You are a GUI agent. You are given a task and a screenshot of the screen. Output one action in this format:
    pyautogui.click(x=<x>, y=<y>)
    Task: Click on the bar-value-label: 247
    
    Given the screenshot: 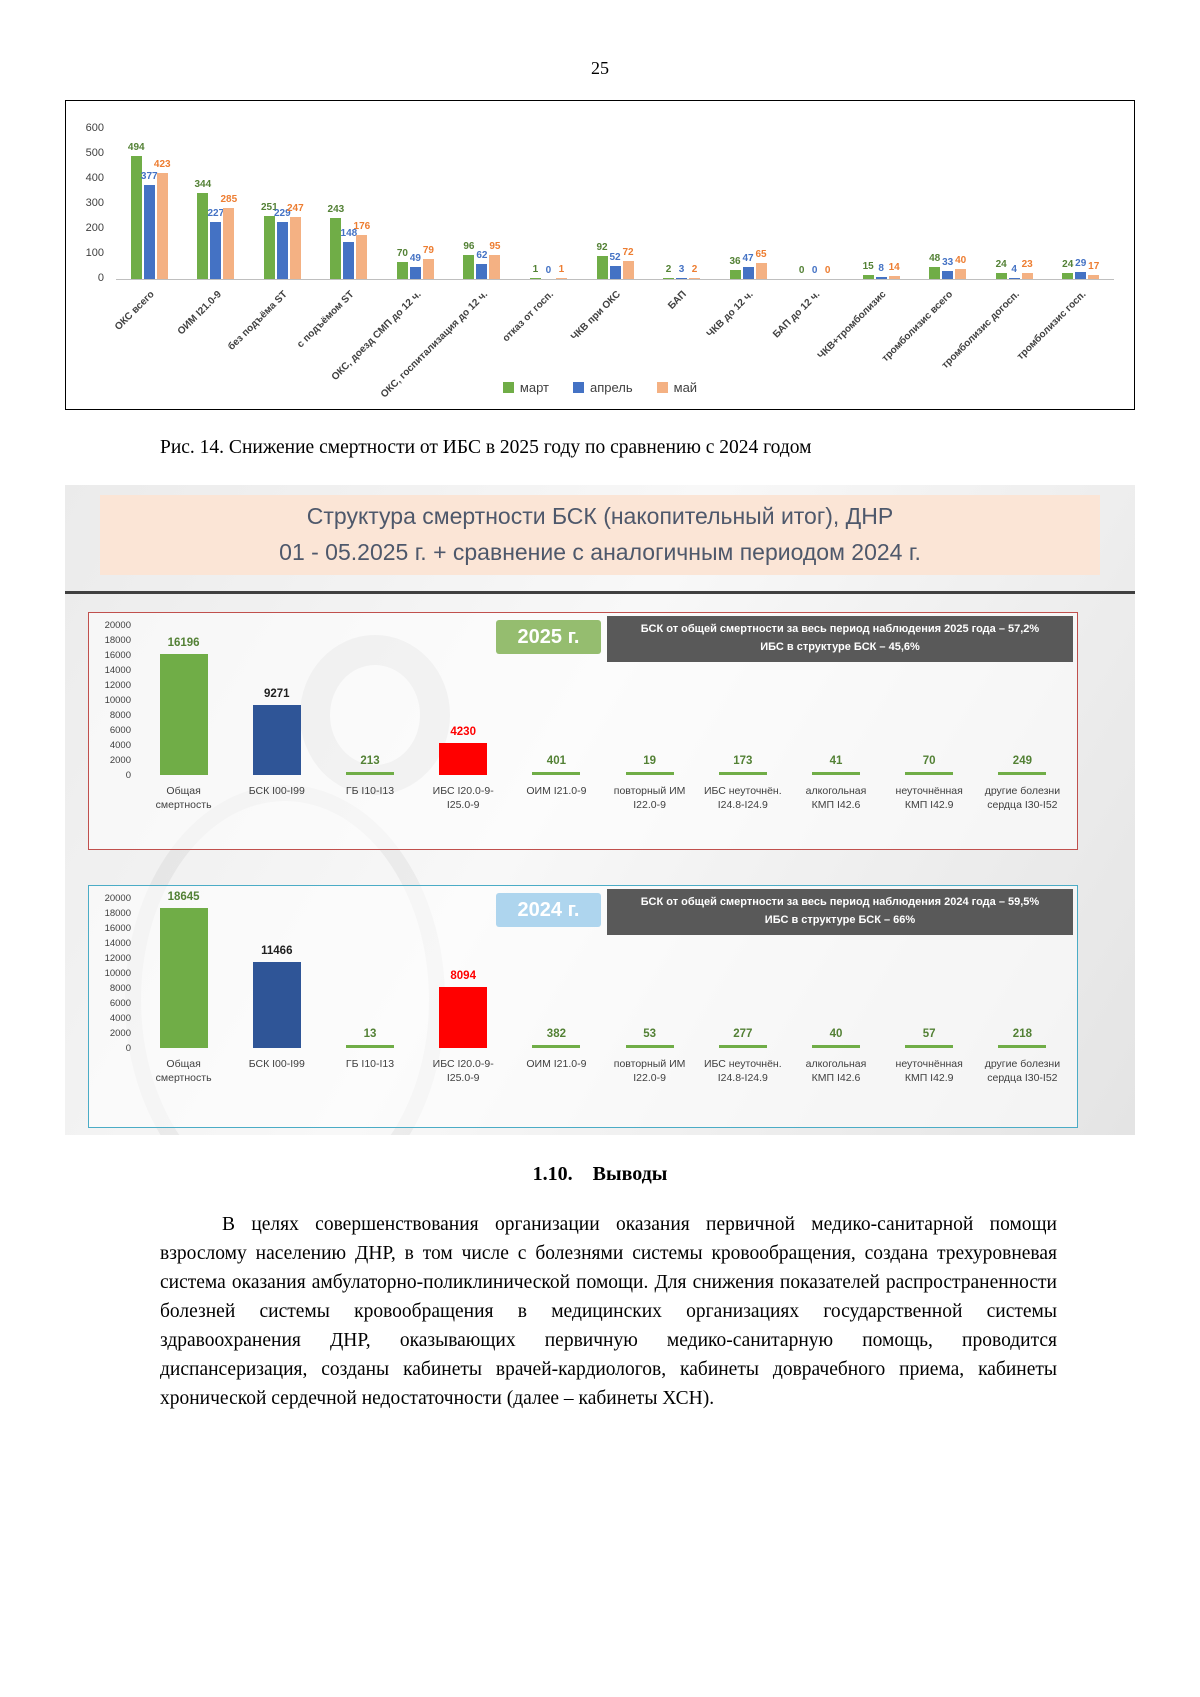 What is the action you would take?
    pyautogui.click(x=295, y=209)
    